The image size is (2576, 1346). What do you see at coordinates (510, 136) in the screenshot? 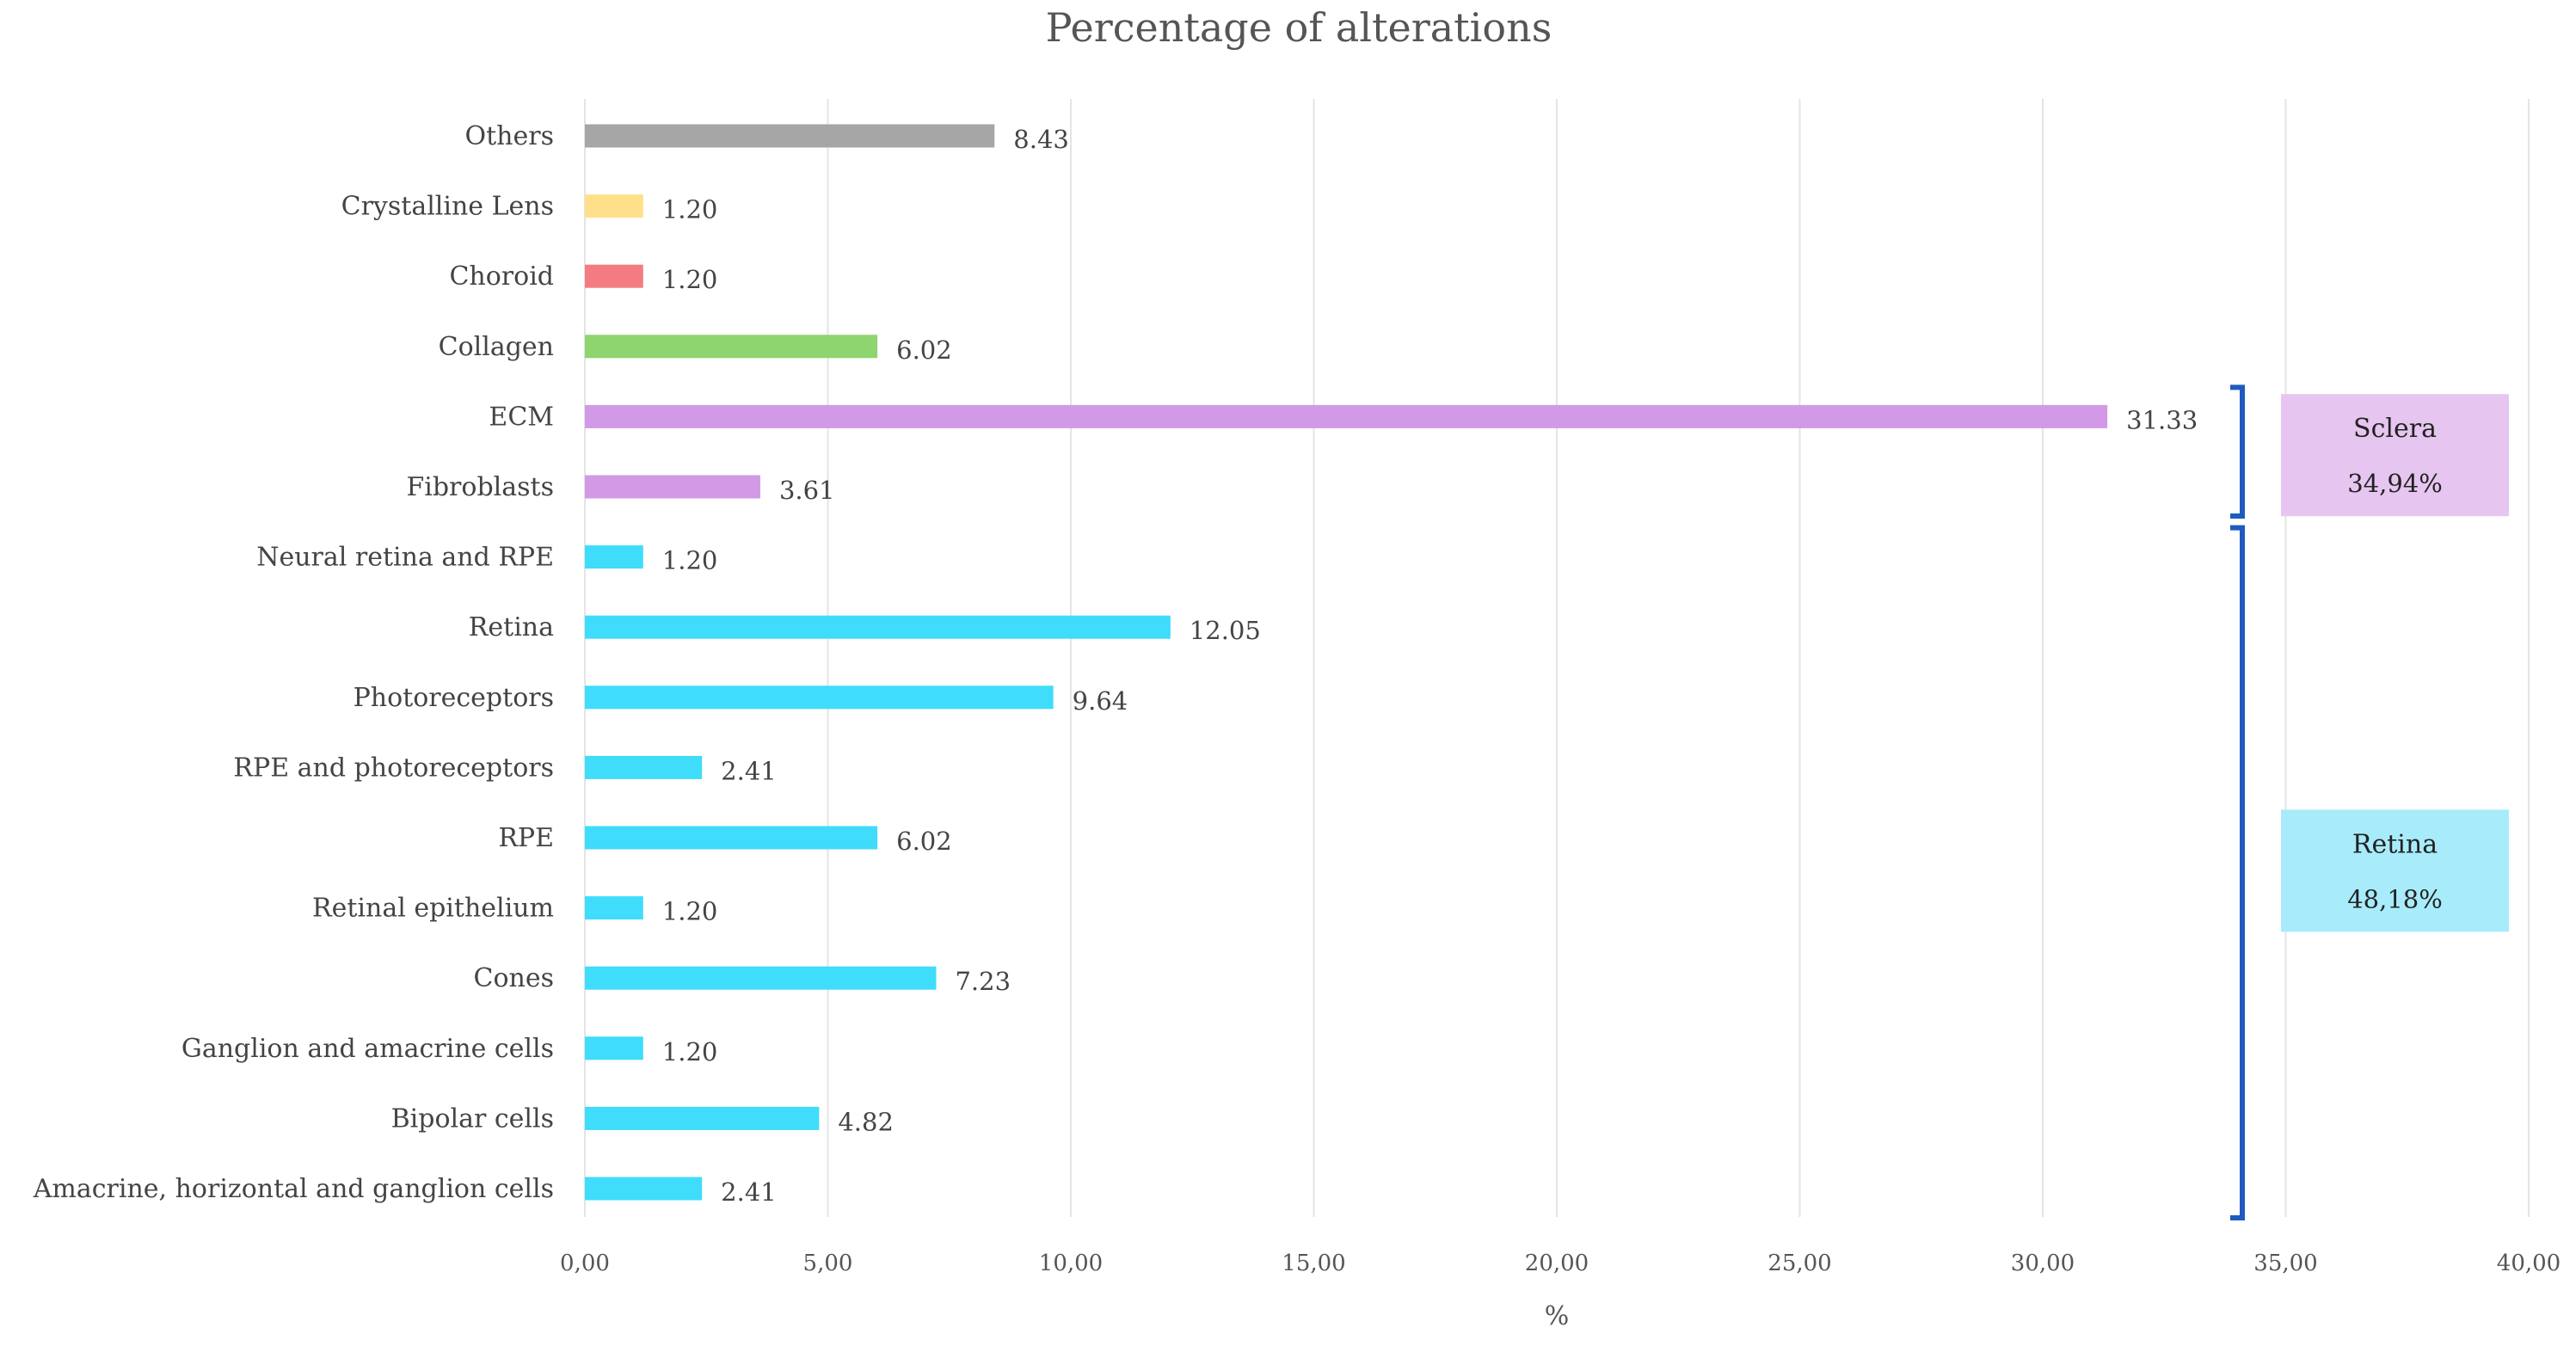
I see `category-label: Others` at bounding box center [510, 136].